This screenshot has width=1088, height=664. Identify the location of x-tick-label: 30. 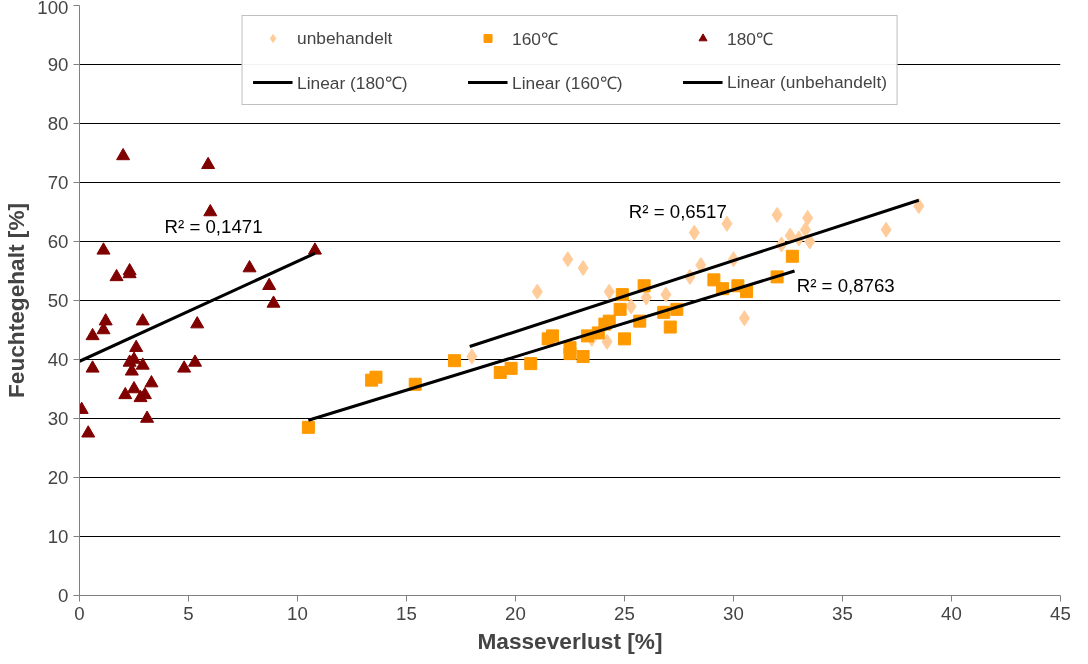
(733, 613).